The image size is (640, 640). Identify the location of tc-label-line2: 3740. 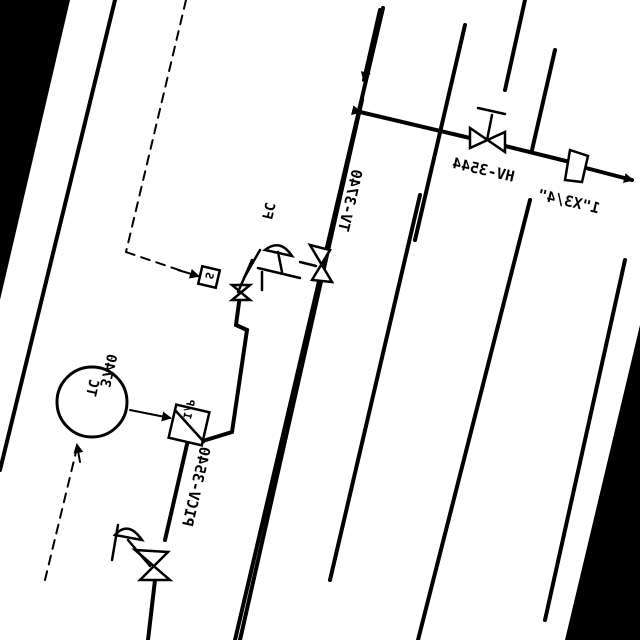
(107, 370).